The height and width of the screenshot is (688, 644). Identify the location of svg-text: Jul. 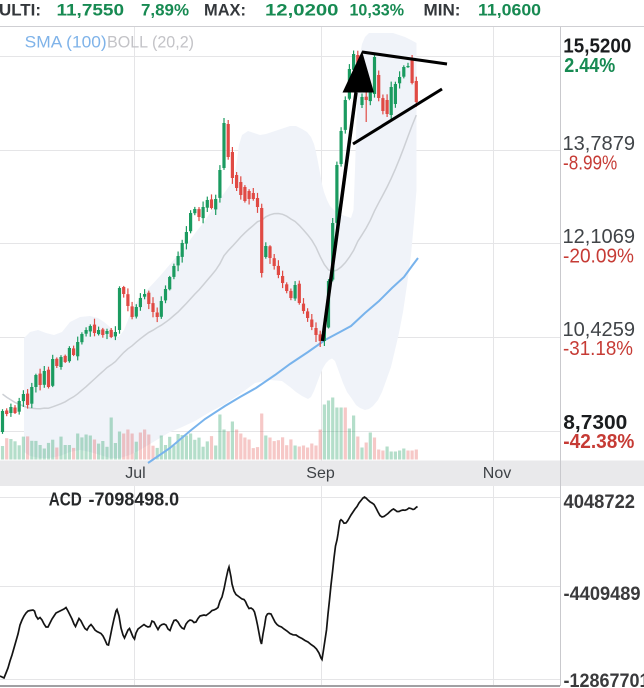
(135, 473).